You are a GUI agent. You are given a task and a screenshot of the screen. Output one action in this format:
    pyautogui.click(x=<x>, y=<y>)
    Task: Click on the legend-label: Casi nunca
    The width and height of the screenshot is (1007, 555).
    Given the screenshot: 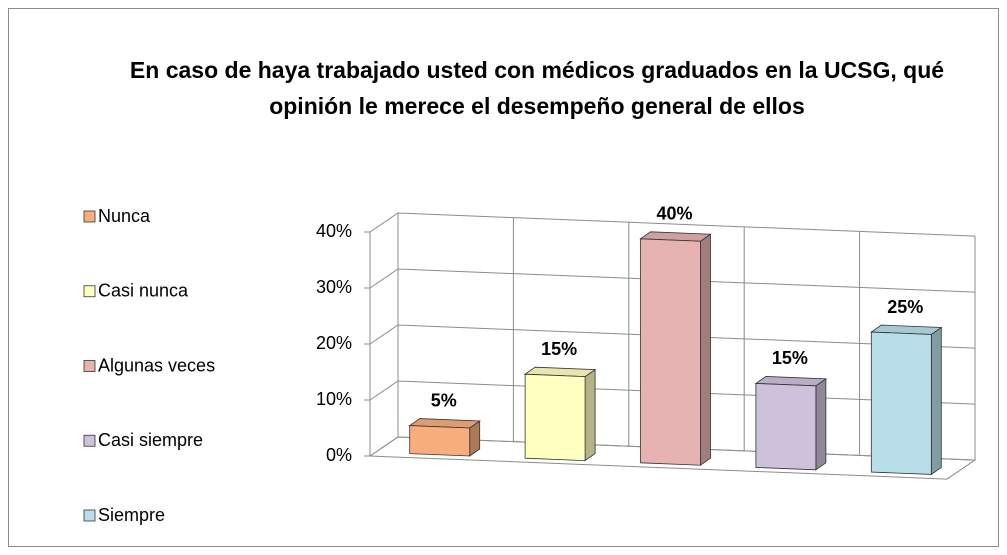 What is the action you would take?
    pyautogui.click(x=143, y=291)
    